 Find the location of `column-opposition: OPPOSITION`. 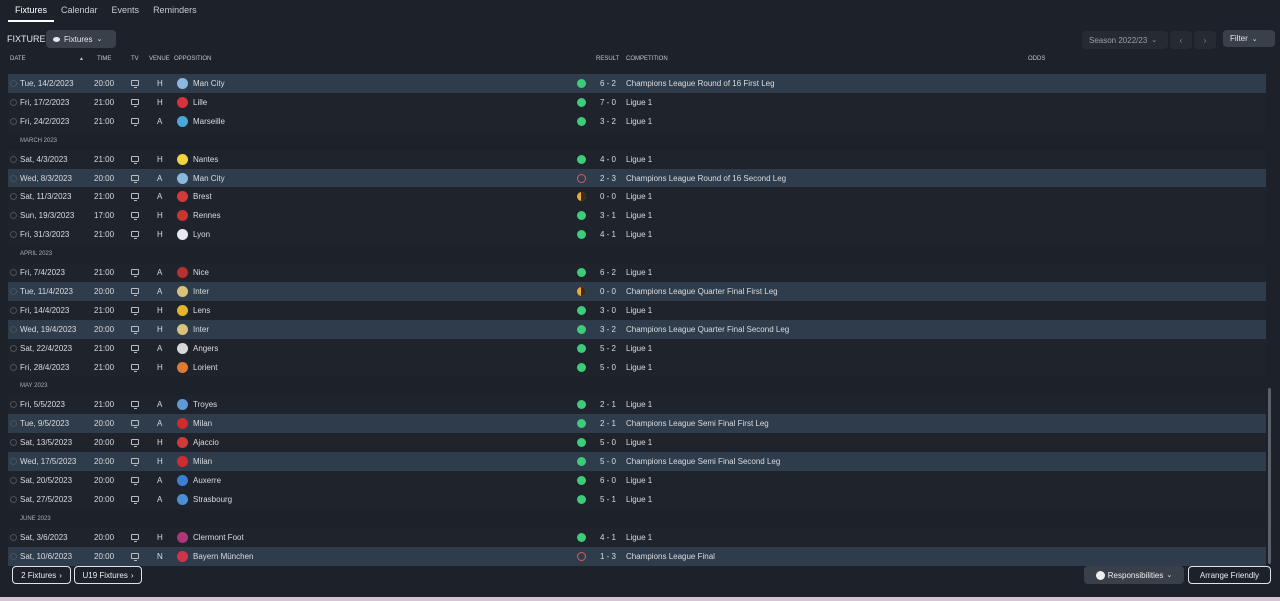

column-opposition: OPPOSITION is located at coordinates (193, 59).